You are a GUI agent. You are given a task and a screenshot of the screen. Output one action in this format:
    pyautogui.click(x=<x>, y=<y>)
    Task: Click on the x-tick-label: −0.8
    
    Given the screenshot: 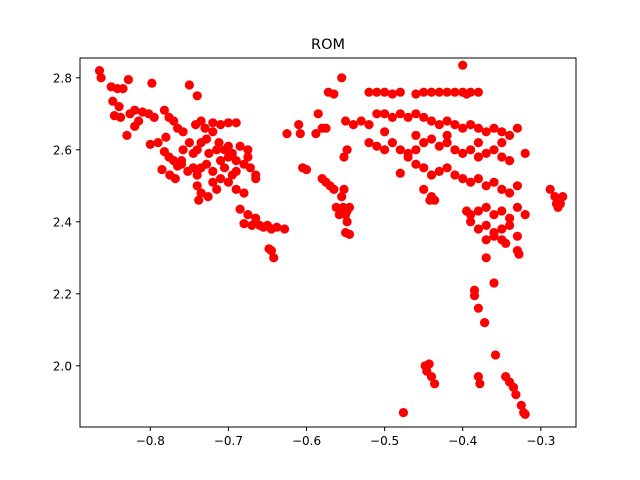 What is the action you would take?
    pyautogui.click(x=150, y=441)
    